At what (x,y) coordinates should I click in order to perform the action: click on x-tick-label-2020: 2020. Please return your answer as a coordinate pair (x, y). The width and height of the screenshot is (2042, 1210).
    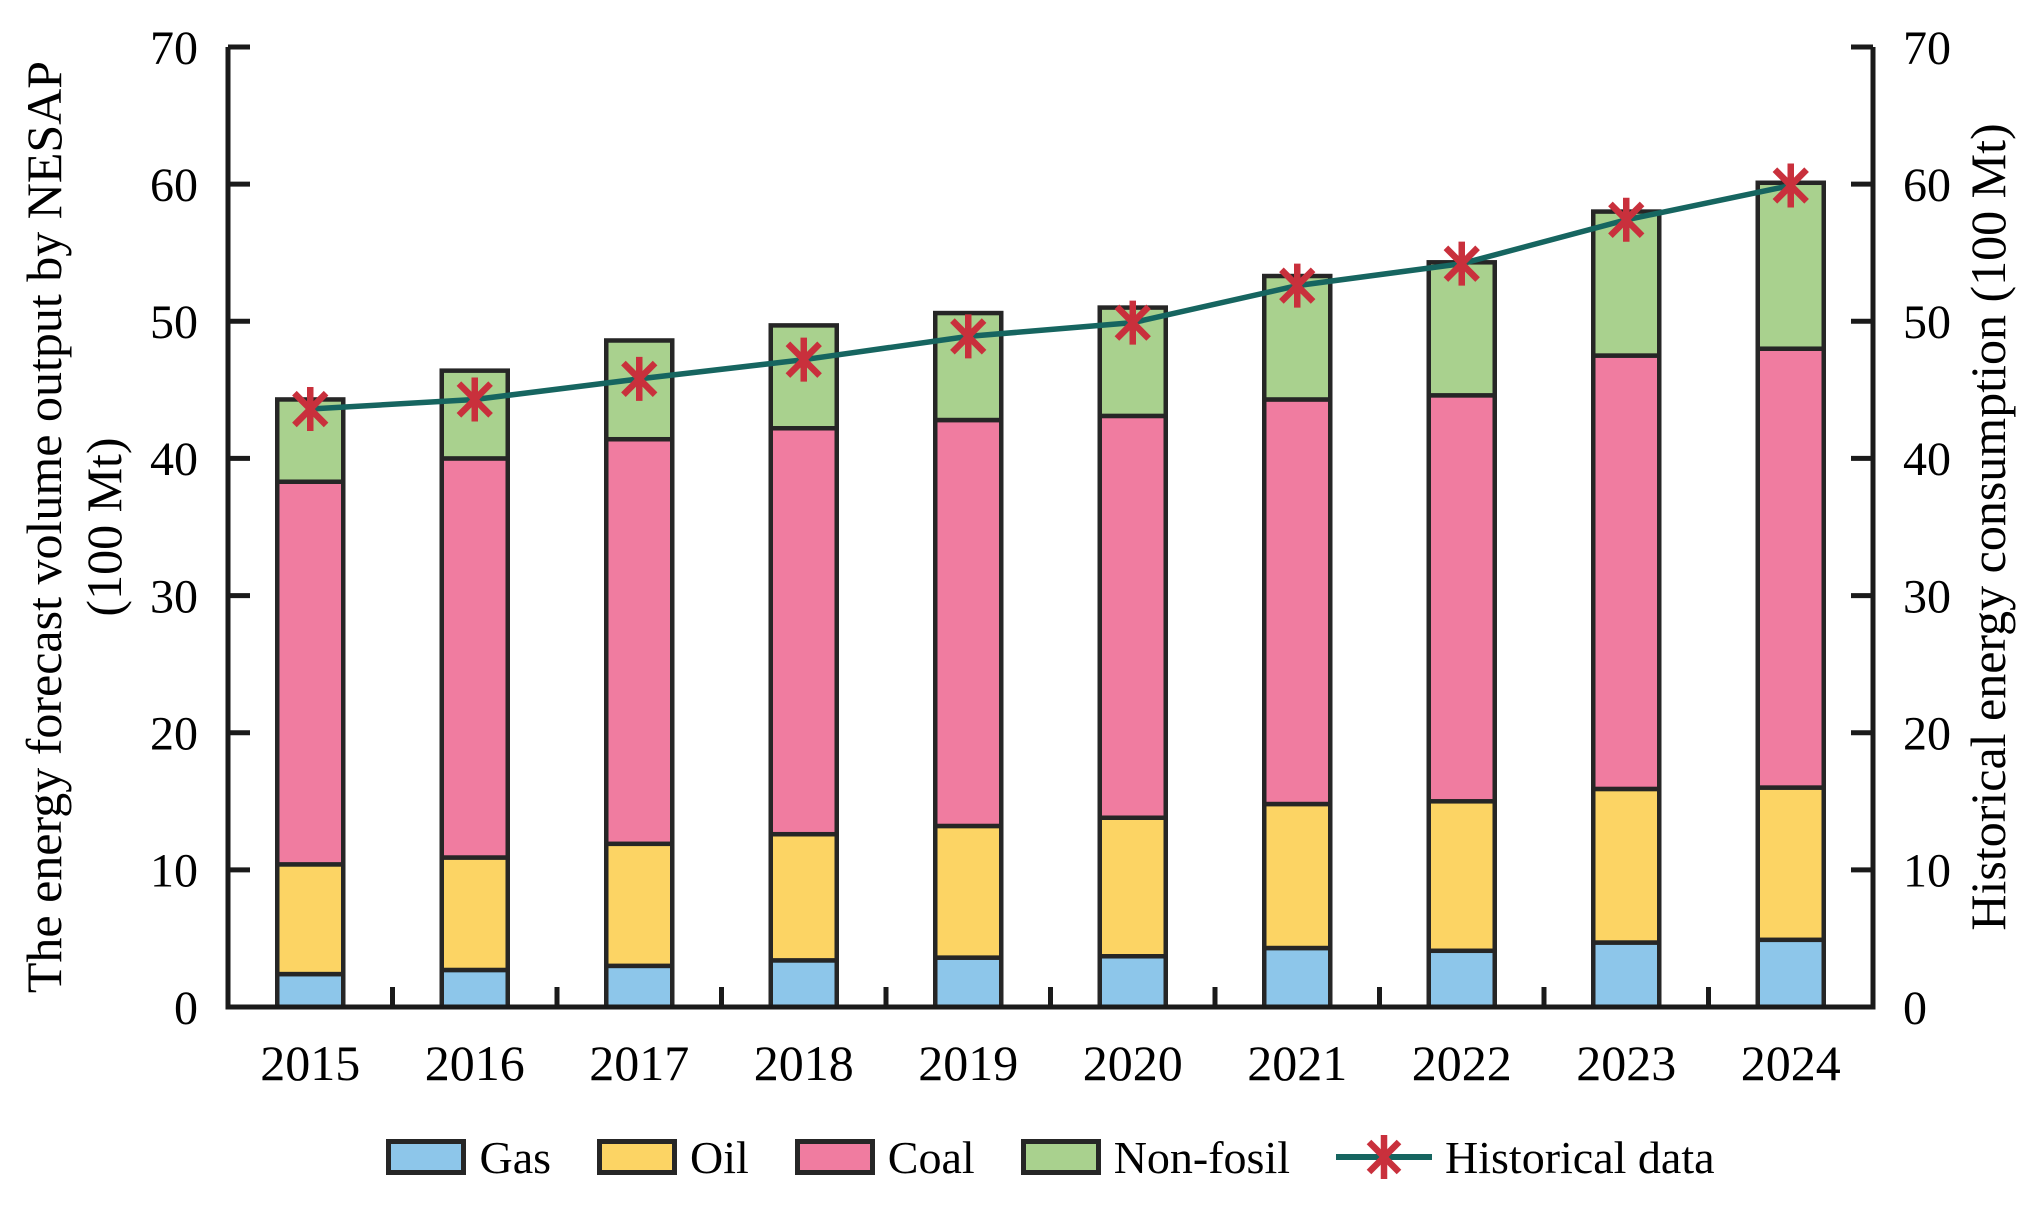
    Looking at the image, I should click on (1133, 1063).